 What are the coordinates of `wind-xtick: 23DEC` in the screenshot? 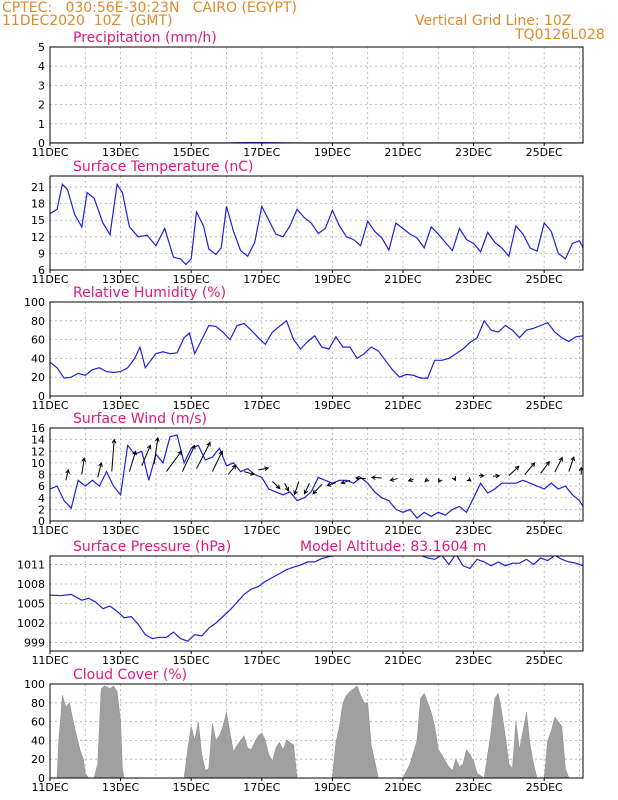 It's located at (473, 530).